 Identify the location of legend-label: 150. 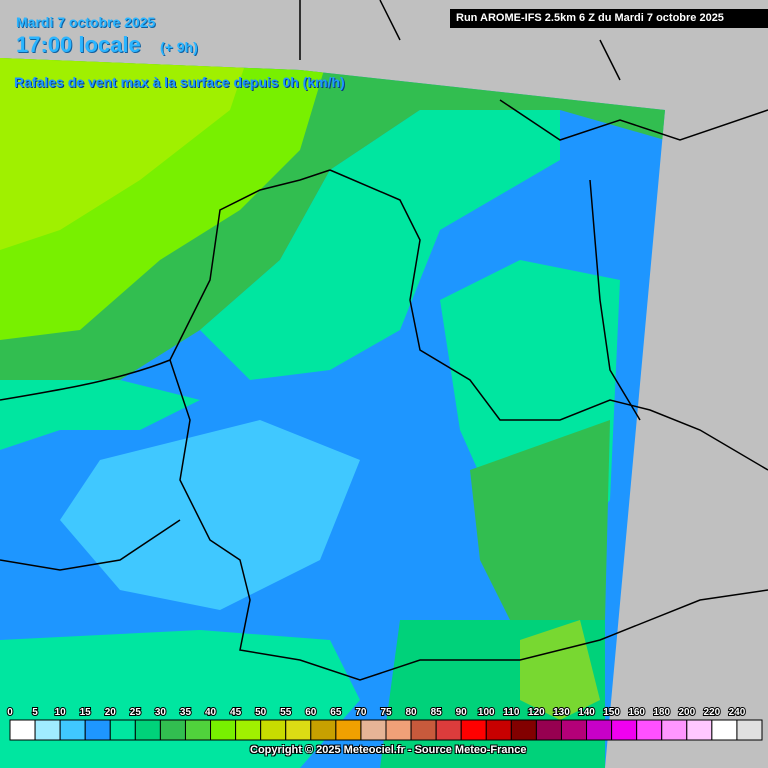
(611, 712).